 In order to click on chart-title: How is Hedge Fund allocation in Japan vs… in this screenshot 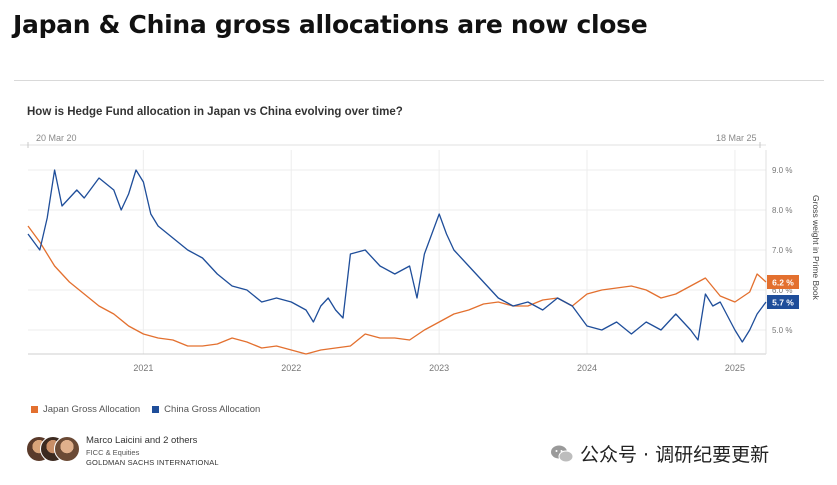, I will do `click(215, 112)`.